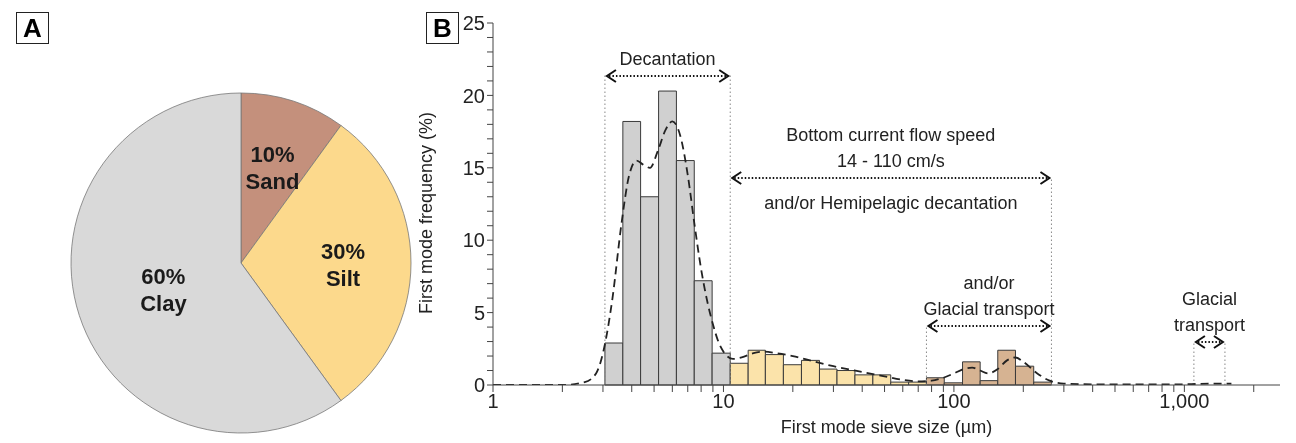 The width and height of the screenshot is (1296, 443). I want to click on chart-title: B, so click(442, 28).